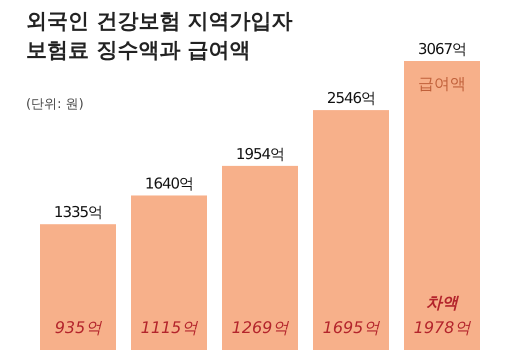 Image resolution: width=529 pixels, height=350 pixels. I want to click on data-label: 2546억, so click(351, 98).